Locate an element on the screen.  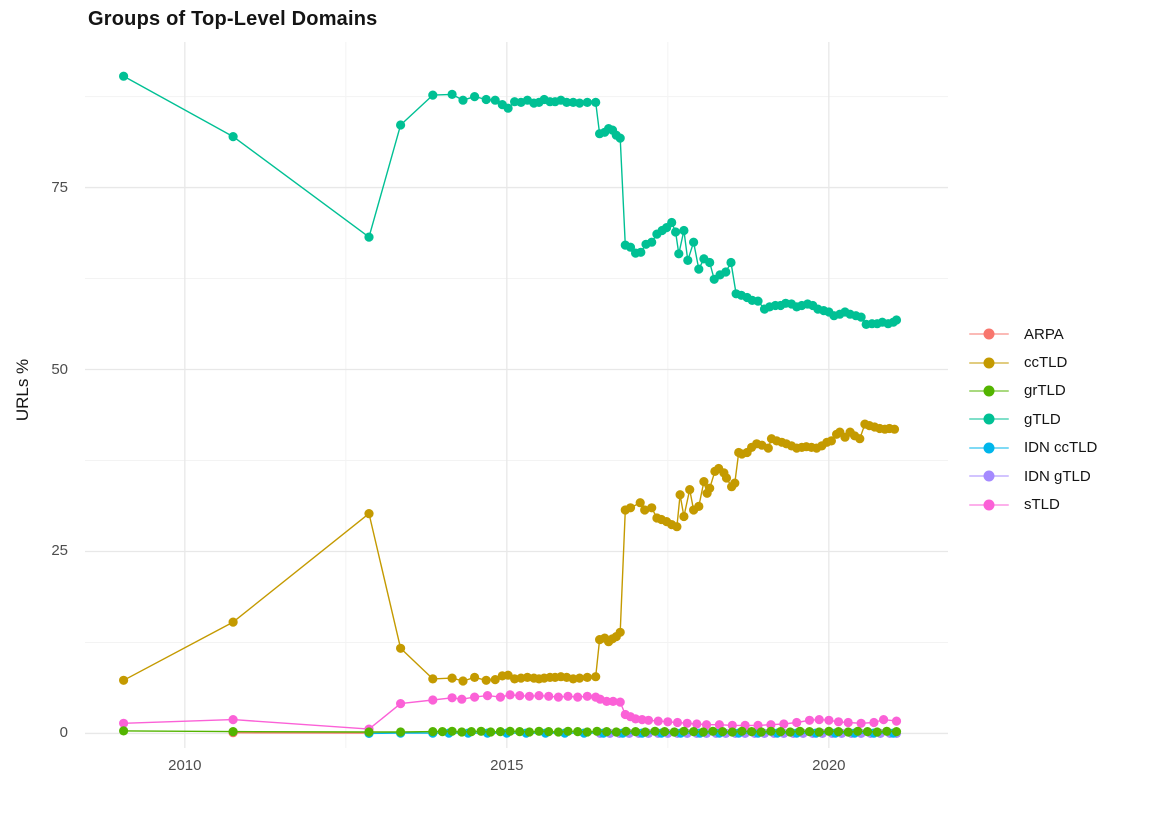
x-tick-label-2015: 2015 is located at coordinates (507, 765).